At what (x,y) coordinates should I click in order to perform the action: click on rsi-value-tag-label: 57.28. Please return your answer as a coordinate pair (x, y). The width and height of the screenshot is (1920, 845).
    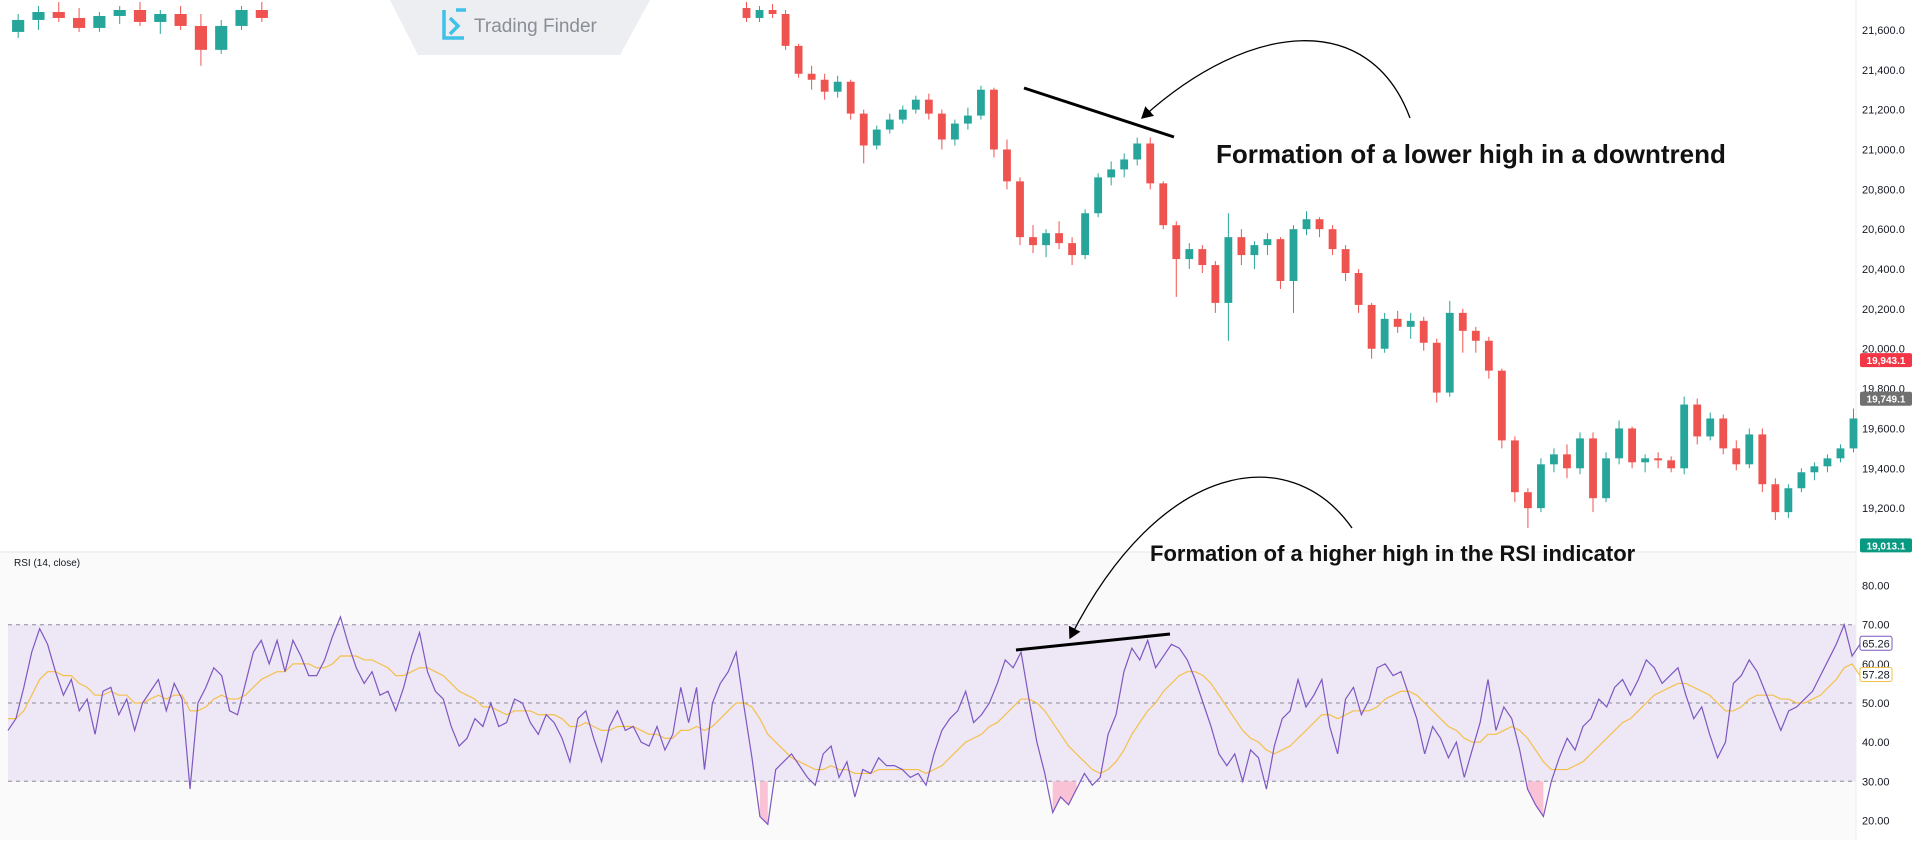
    Looking at the image, I should click on (1876, 676).